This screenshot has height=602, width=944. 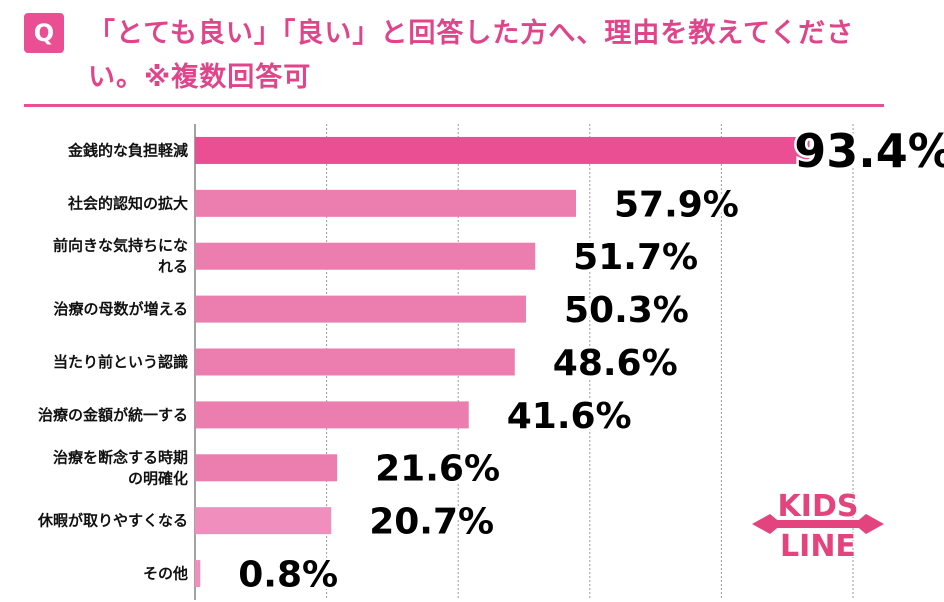 What do you see at coordinates (120, 246) in the screenshot?
I see `category-label: 前向きな気持ちにな` at bounding box center [120, 246].